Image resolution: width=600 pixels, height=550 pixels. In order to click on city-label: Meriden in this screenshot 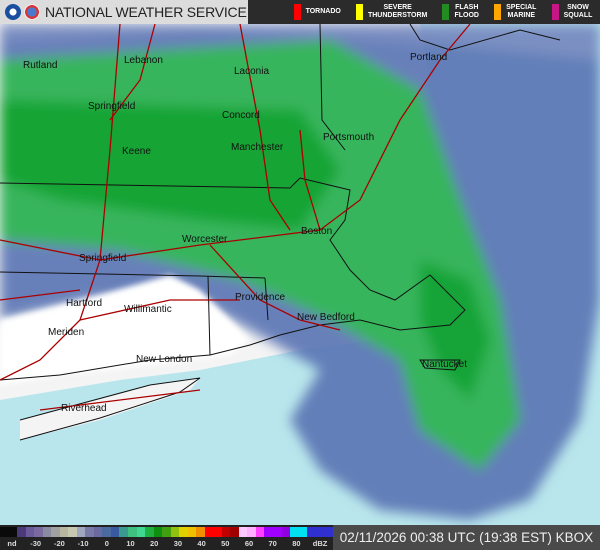, I will do `click(66, 332)`.